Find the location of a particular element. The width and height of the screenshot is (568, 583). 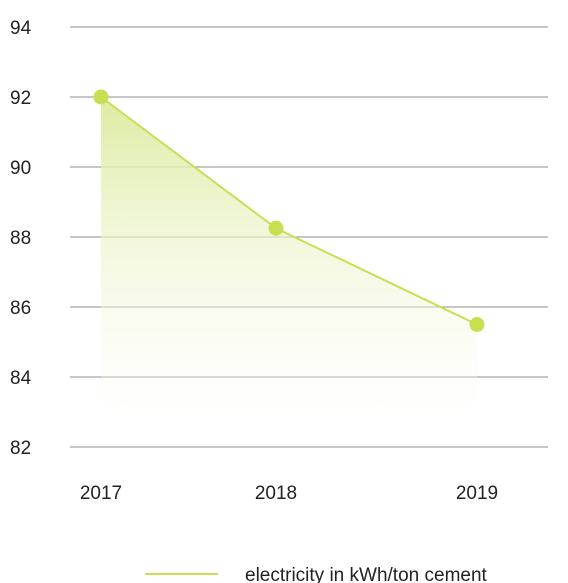

y-tick-label: 84 is located at coordinates (21, 378).